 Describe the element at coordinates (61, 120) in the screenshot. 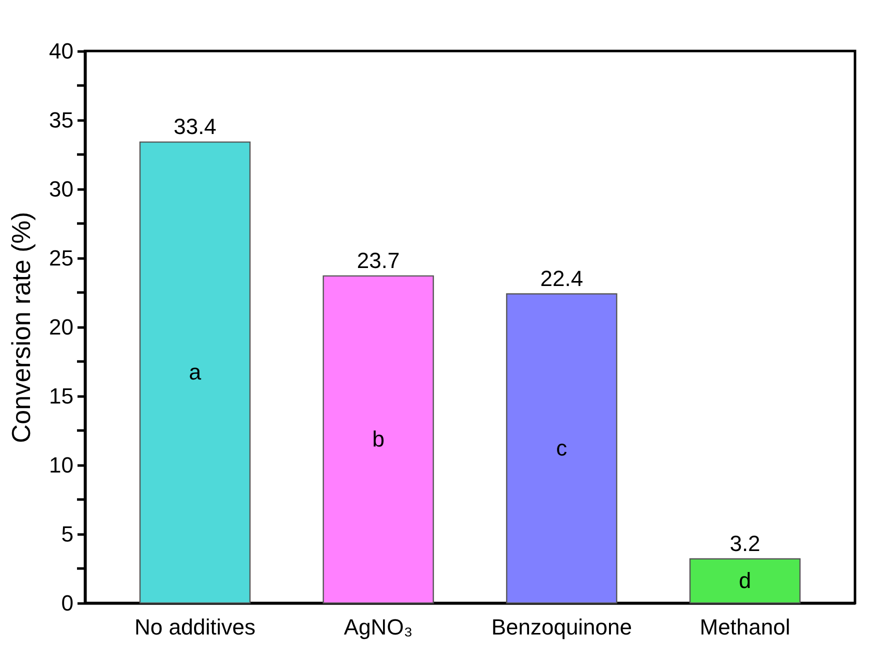

I see `y-tick-label: 35` at that location.